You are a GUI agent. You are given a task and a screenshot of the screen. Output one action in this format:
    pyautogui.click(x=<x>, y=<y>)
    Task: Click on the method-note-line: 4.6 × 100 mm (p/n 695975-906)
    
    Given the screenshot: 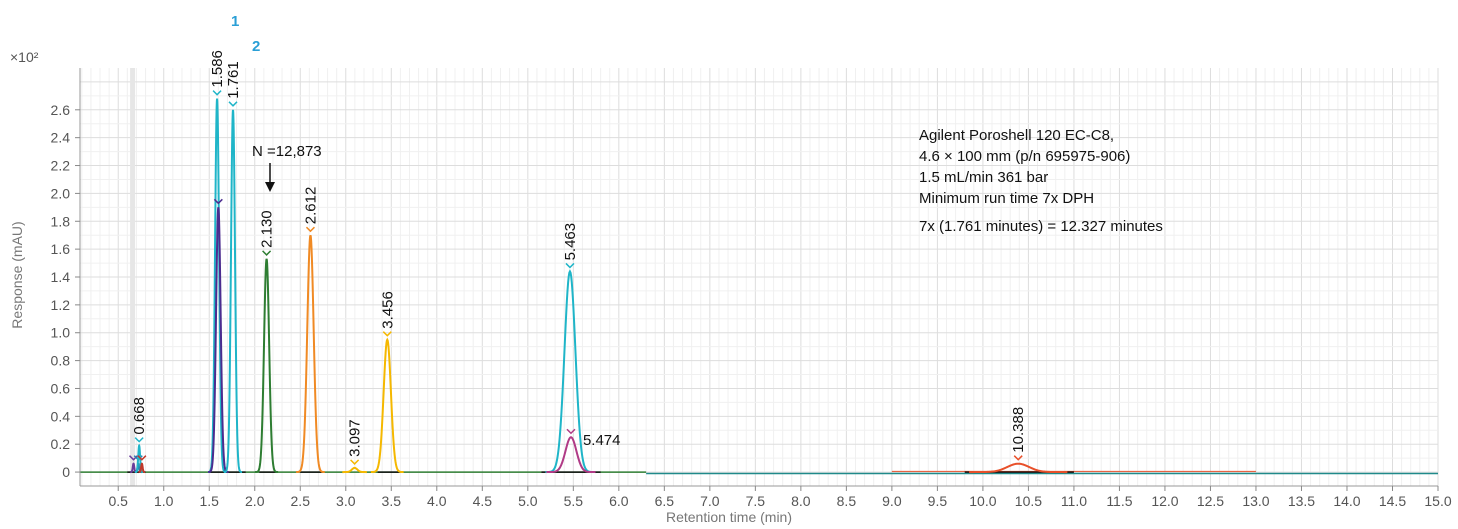 What is the action you would take?
    pyautogui.click(x=1024, y=156)
    